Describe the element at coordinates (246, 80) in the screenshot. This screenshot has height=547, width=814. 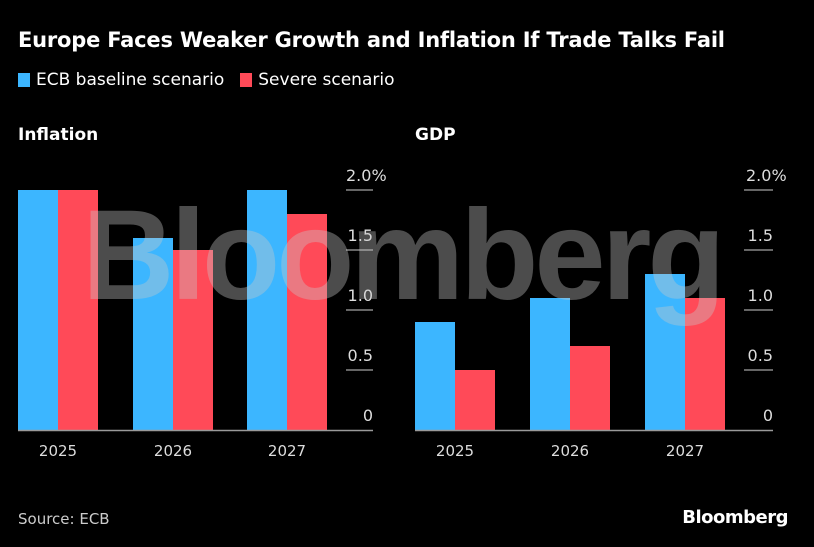
I see `legend-swatch-severe` at that location.